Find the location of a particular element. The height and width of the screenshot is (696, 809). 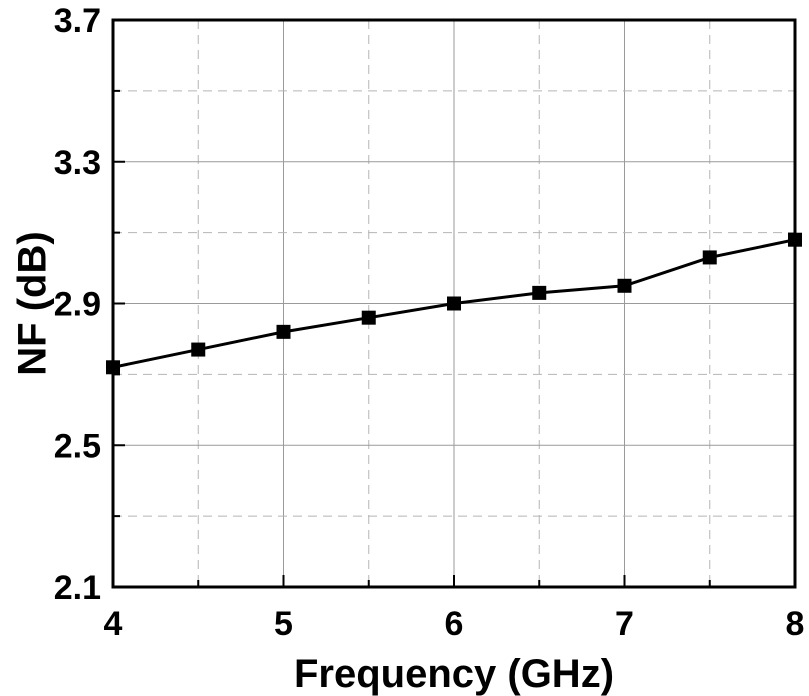

x-tick-label: 6 is located at coordinates (454, 624).